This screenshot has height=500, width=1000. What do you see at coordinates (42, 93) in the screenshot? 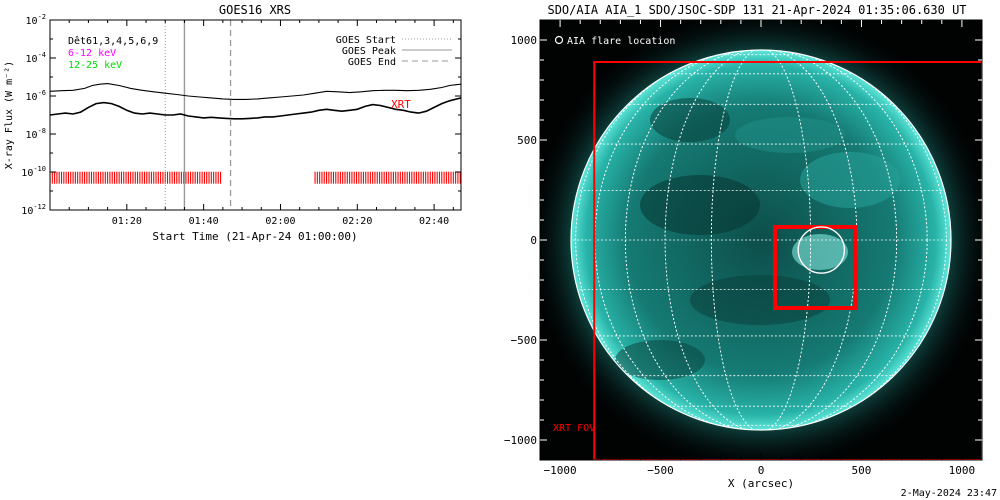
I see `goes-y-tick-exponent: -6` at bounding box center [42, 93].